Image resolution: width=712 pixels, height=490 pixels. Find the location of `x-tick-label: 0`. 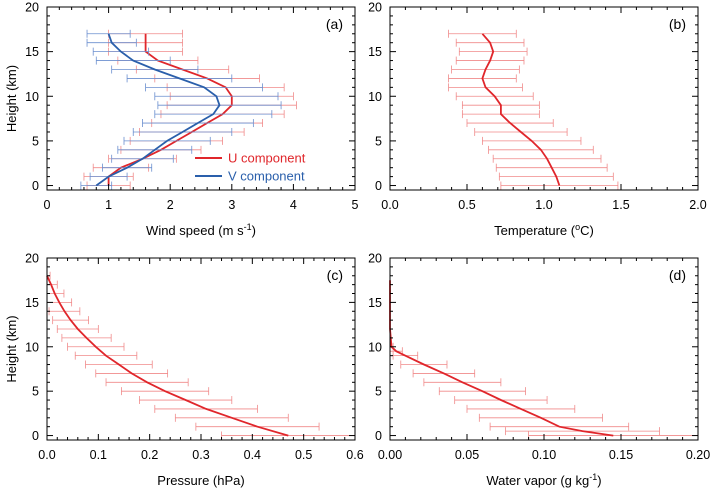

x-tick-label: 0 is located at coordinates (47, 205).